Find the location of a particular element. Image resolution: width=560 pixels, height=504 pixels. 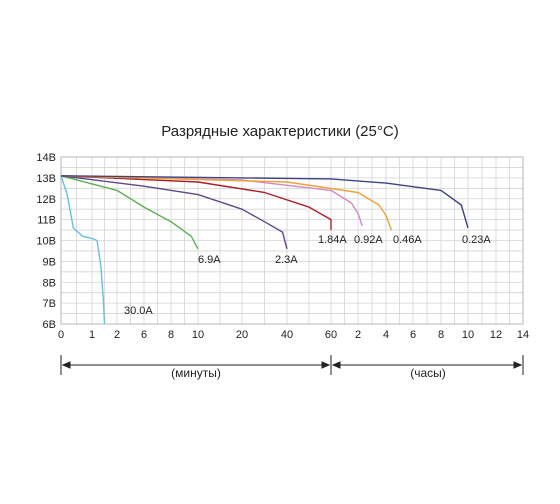

y-axis-ticks: 14В 13В 12В 11В 10В 9В 8В 7В 6В is located at coordinates (46, 241).